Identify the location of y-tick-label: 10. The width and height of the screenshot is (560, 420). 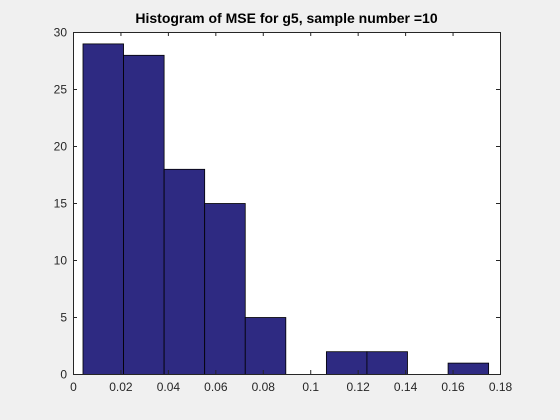
(61, 261).